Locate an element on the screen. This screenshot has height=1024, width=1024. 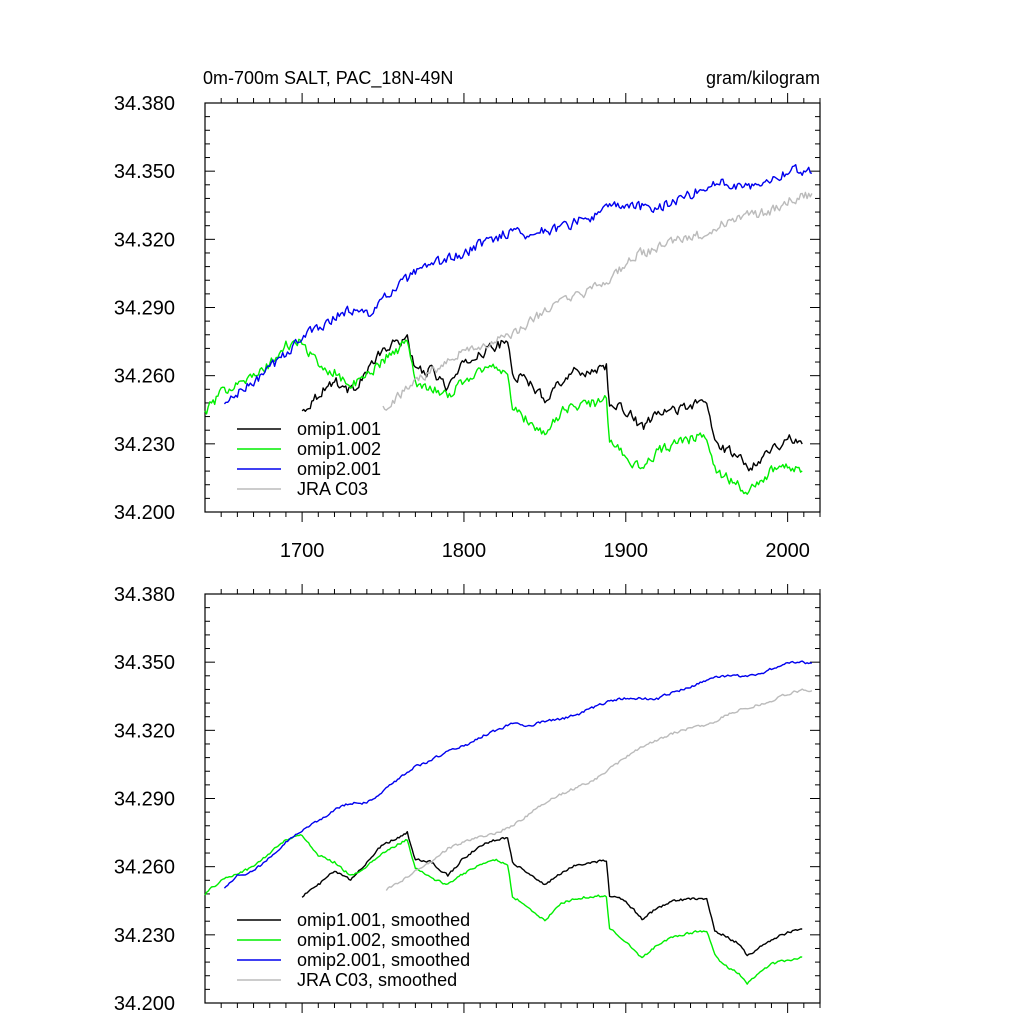
legend-label: omip2.001 is located at coordinates (339, 469).